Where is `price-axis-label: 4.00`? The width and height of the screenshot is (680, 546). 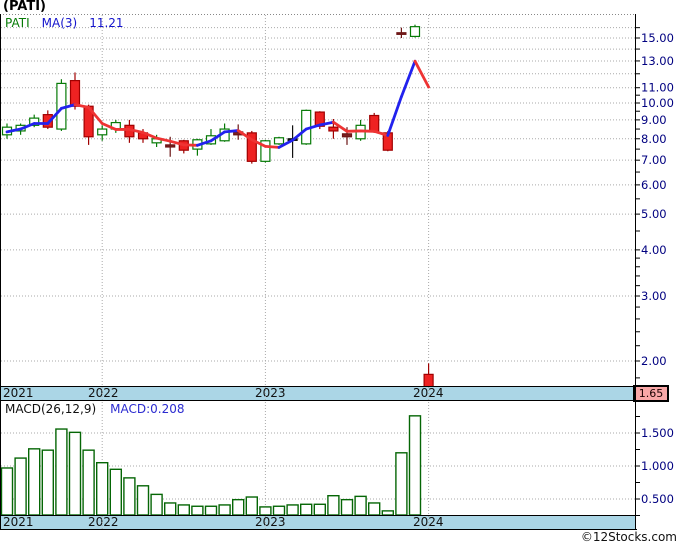 price-axis-label: 4.00 is located at coordinates (654, 250).